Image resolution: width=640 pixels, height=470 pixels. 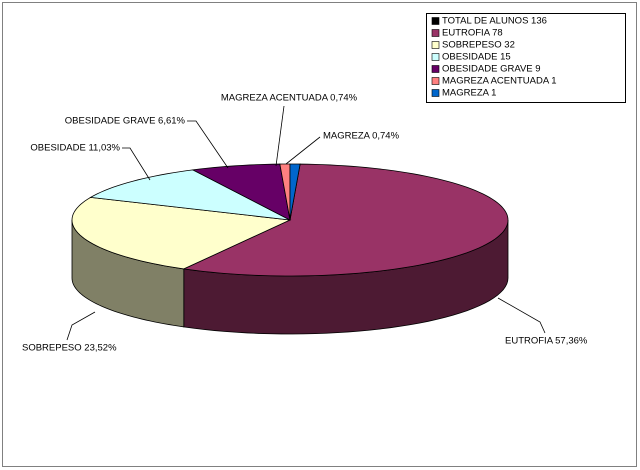 I want to click on data-label: OBESIDADE GRAVE 6,61%, so click(x=125, y=121).